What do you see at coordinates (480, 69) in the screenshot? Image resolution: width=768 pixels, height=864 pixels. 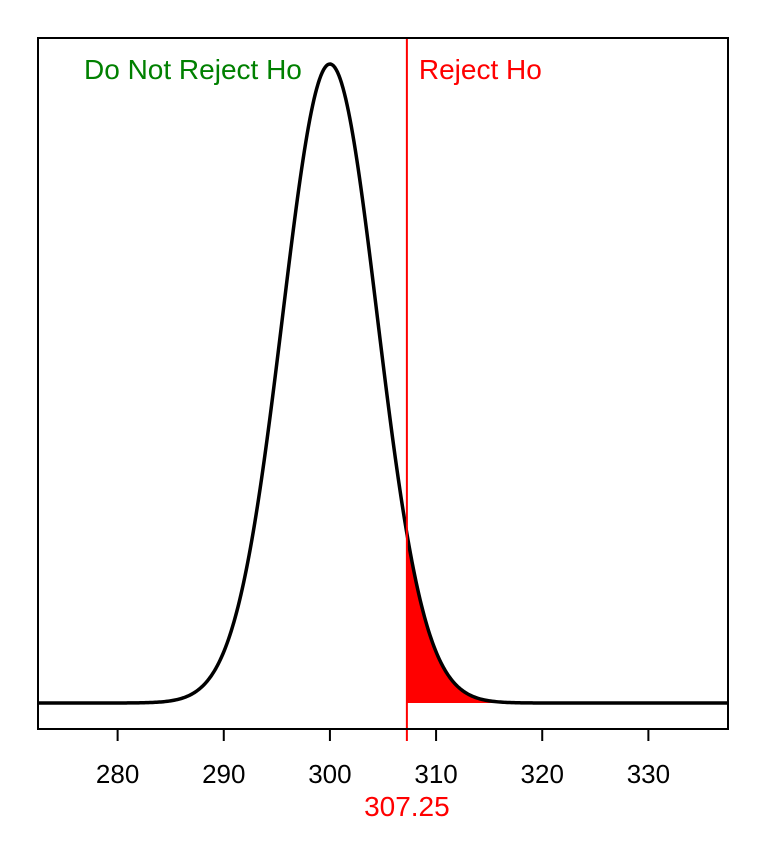 I see `reject-label: Reject Ho` at bounding box center [480, 69].